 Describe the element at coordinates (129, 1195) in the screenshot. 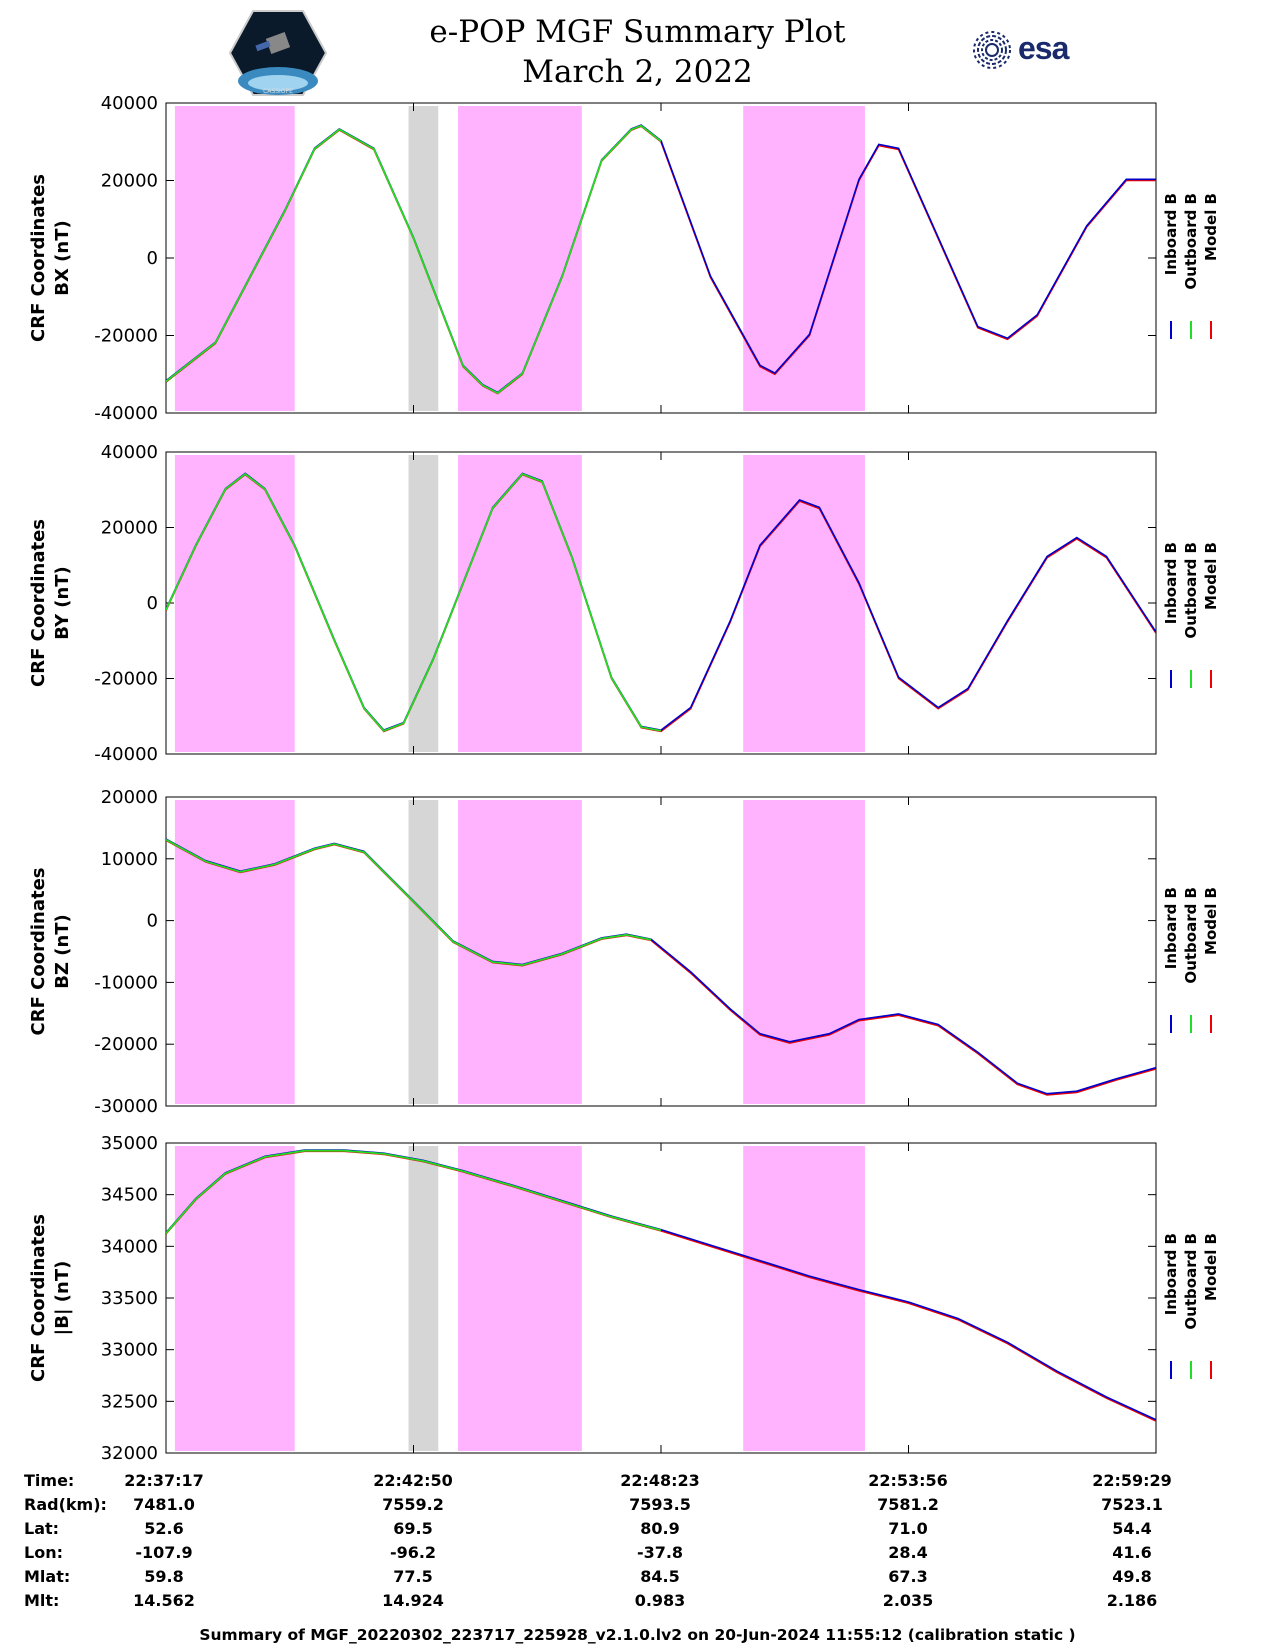

I see `y-tick-label: 34500` at that location.